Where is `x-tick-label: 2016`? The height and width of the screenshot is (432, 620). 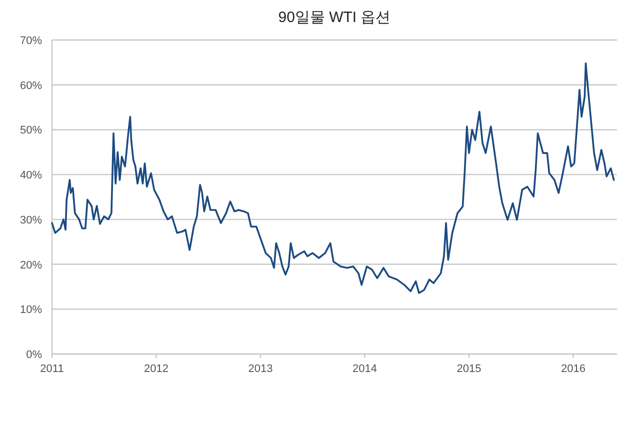
x-tick-label: 2016 is located at coordinates (573, 369).